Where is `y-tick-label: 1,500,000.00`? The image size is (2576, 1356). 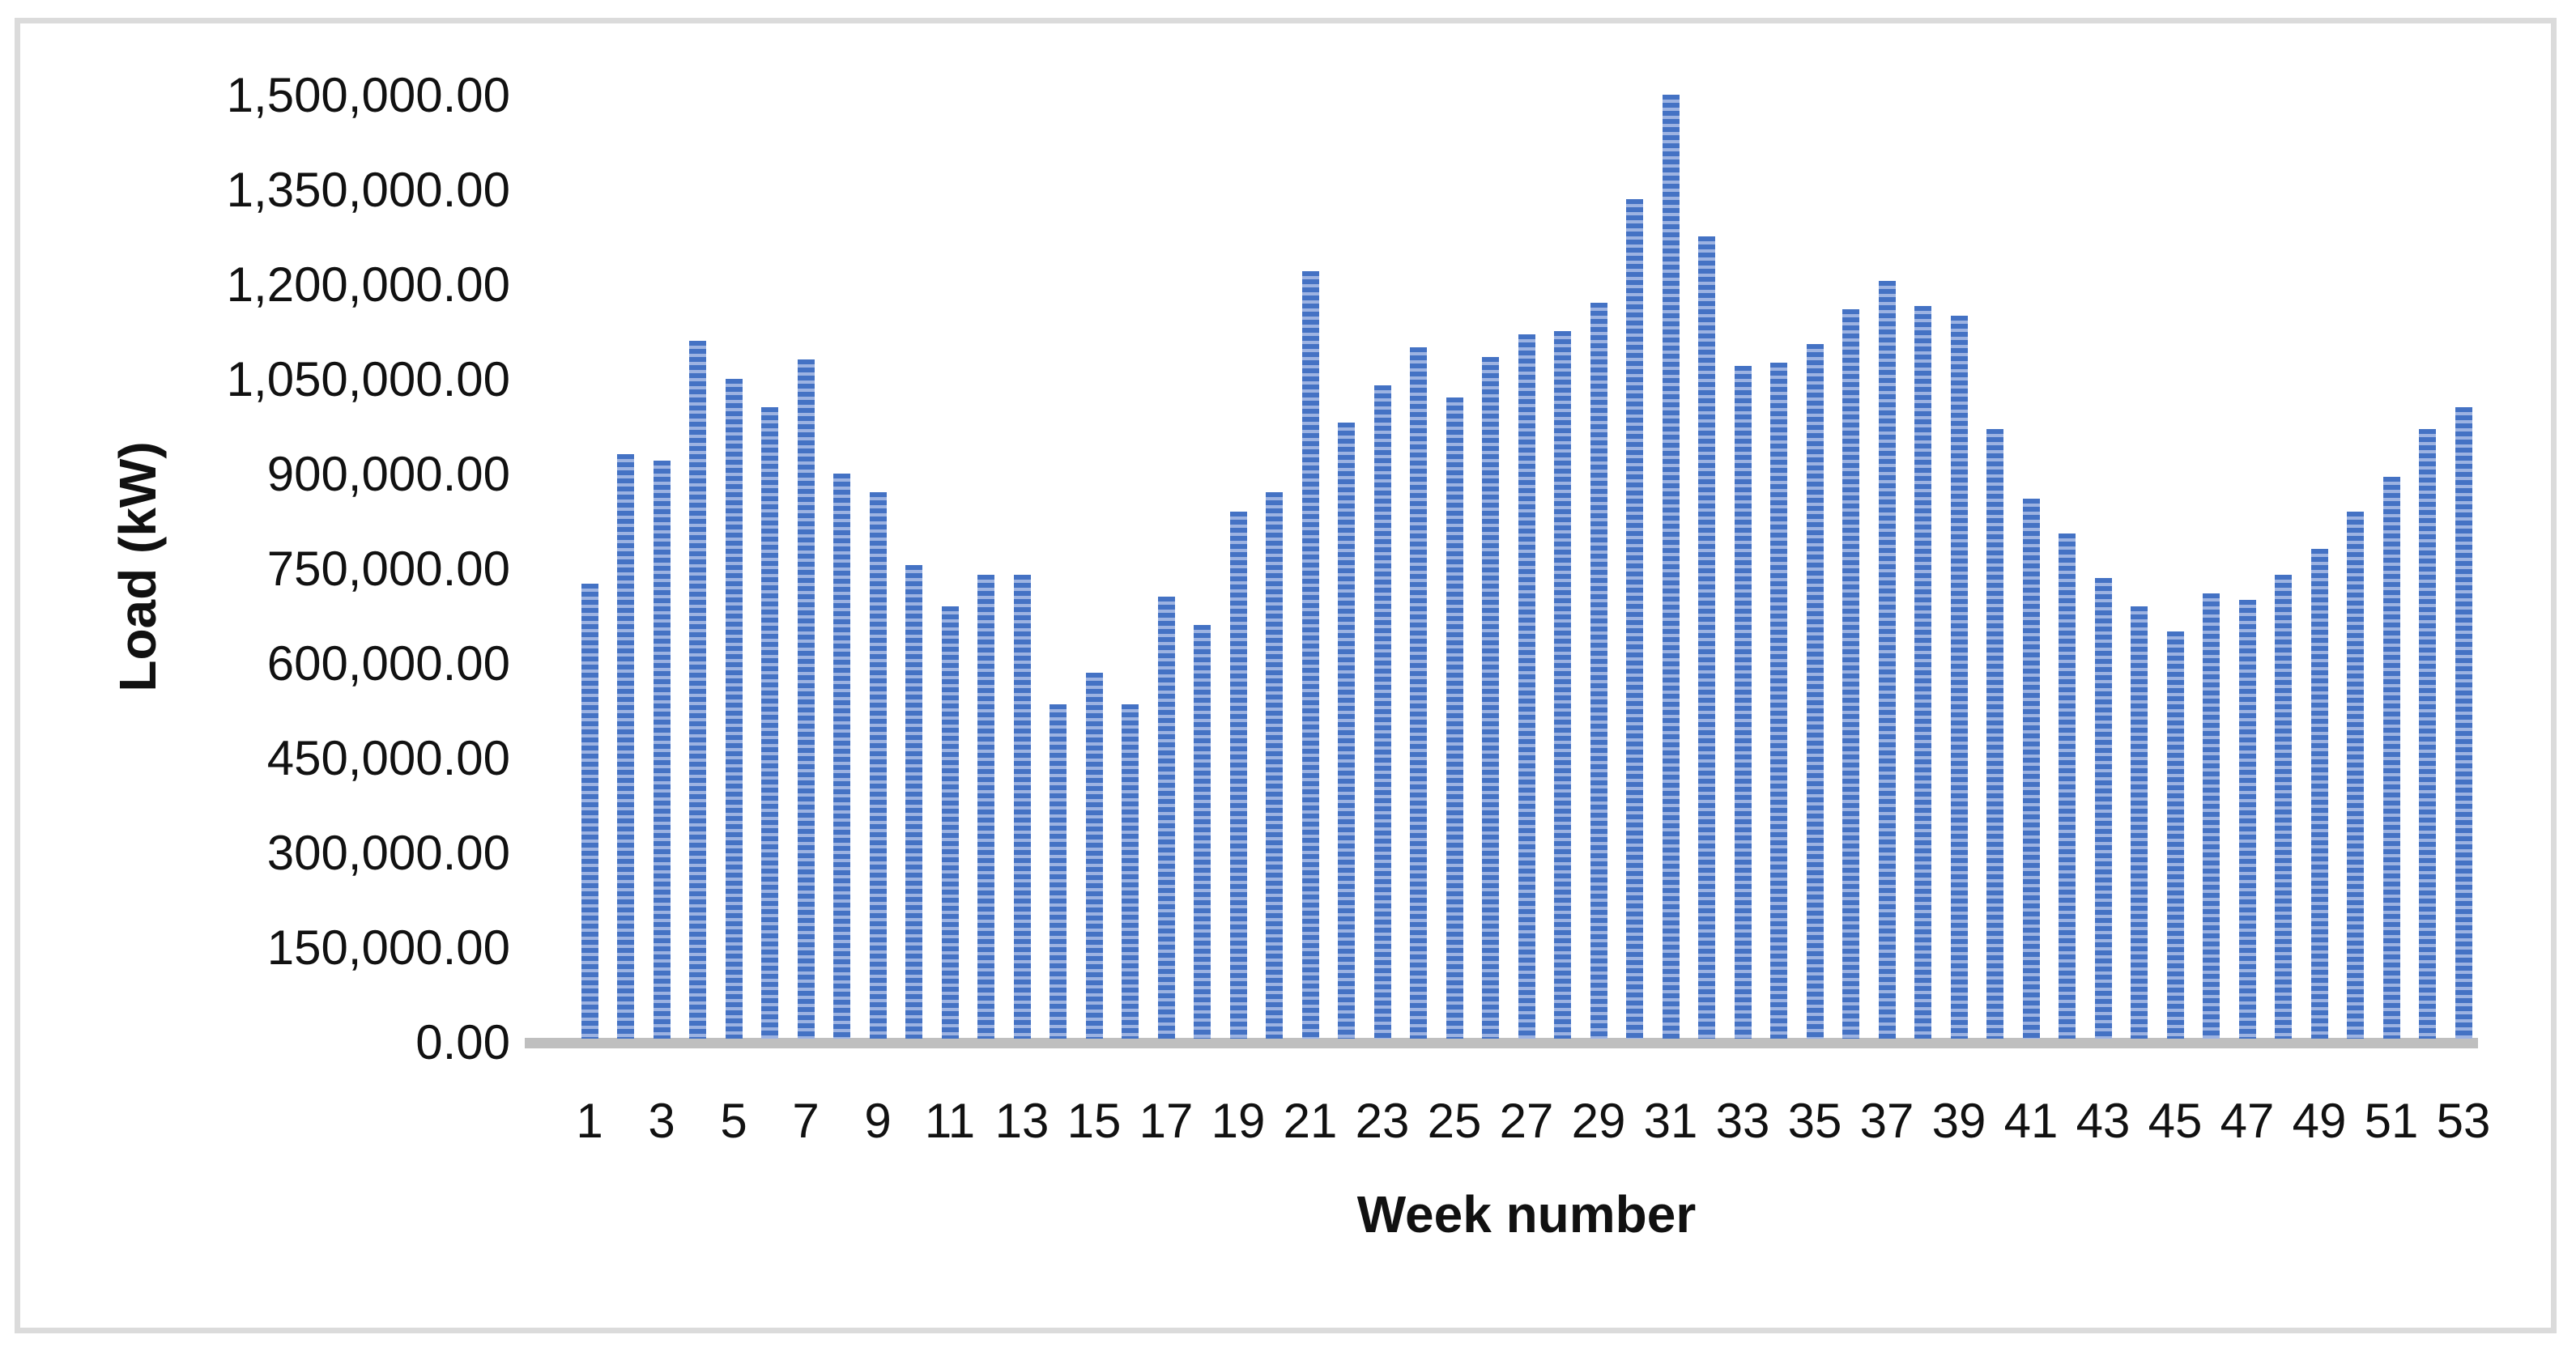 y-tick-label: 1,500,000.00 is located at coordinates (368, 95).